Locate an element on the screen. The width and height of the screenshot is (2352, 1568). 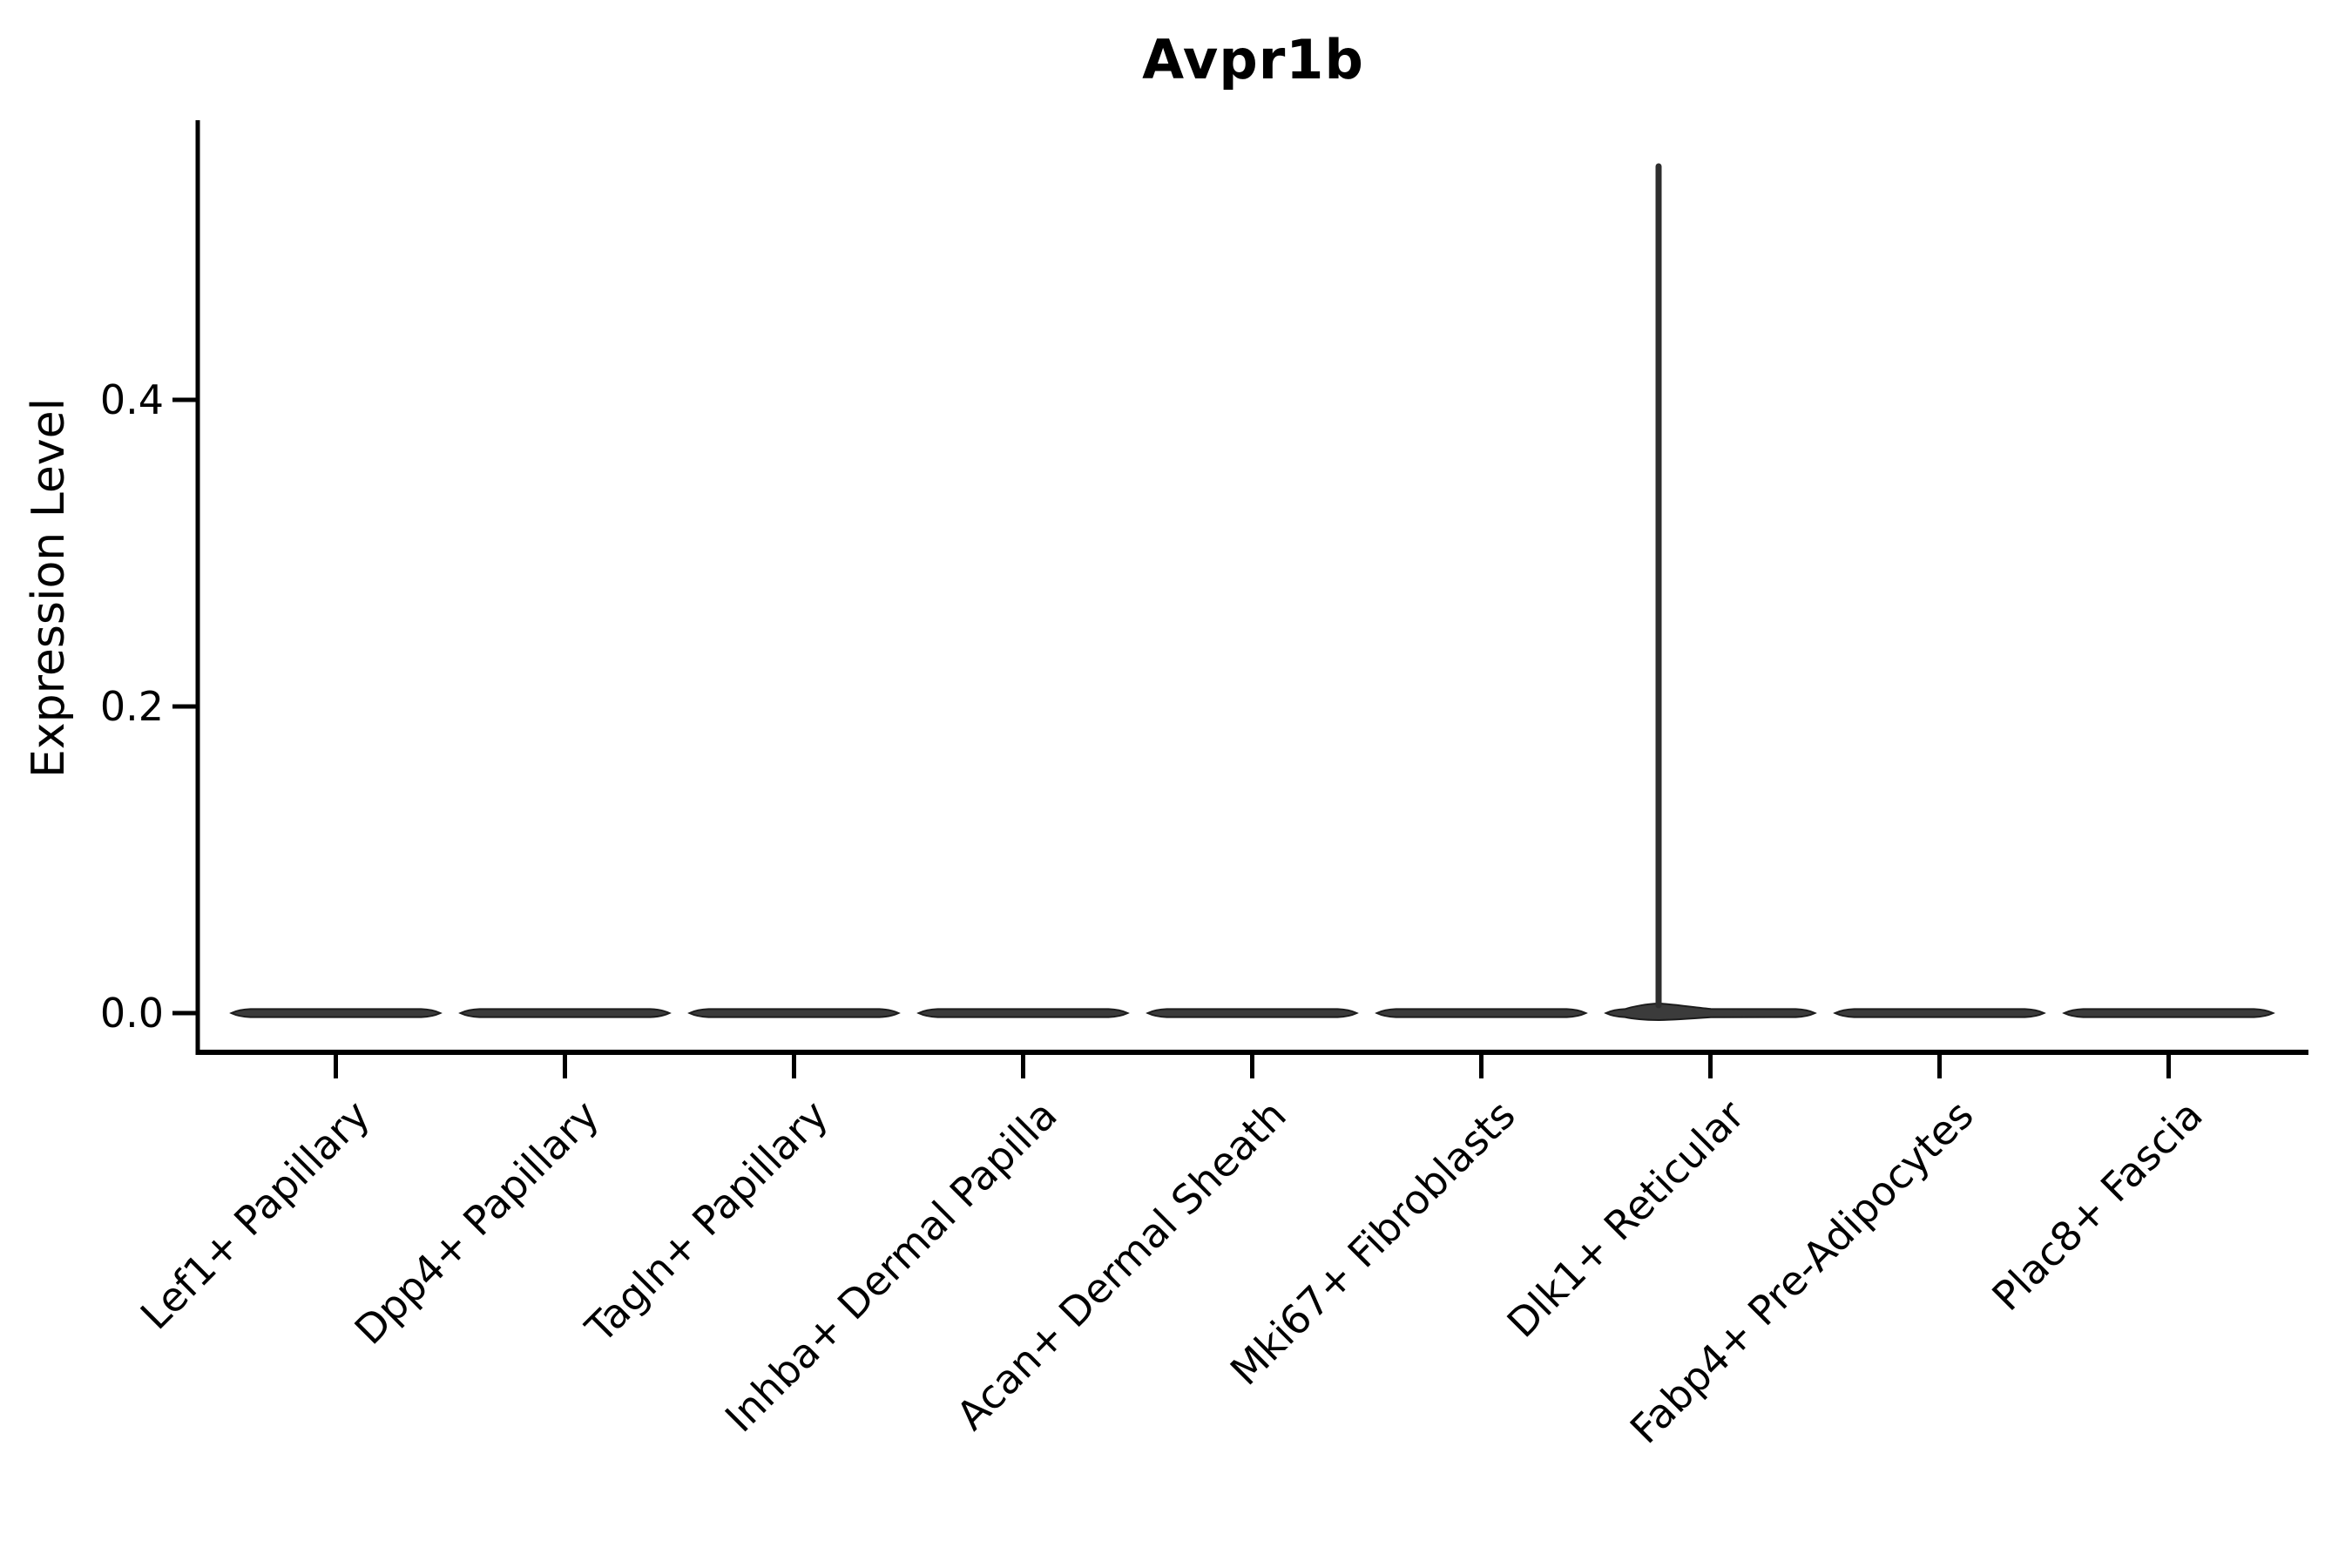
y-tick-label: 0.2 is located at coordinates (131, 706).